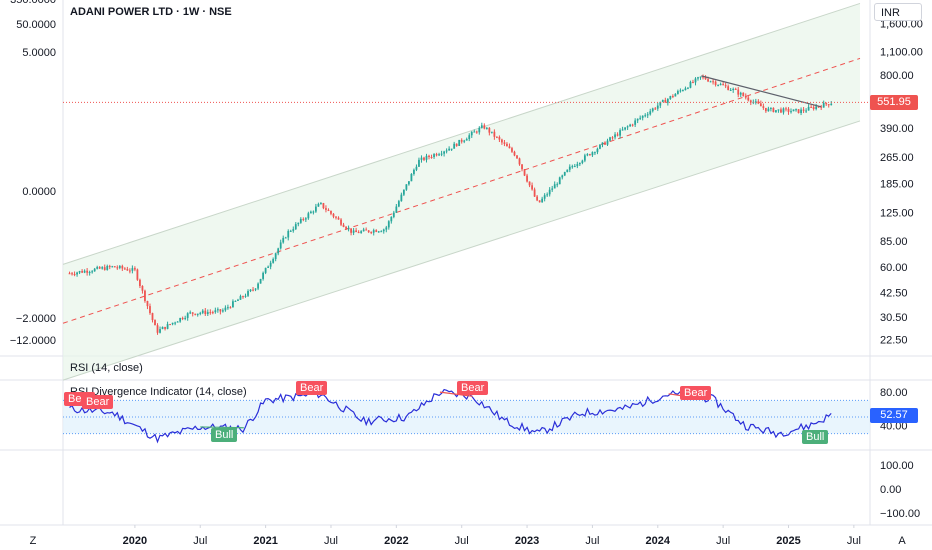 The width and height of the screenshot is (932, 550). What do you see at coordinates (222, 427) in the screenshot?
I see `bullish-divergence-line` at bounding box center [222, 427].